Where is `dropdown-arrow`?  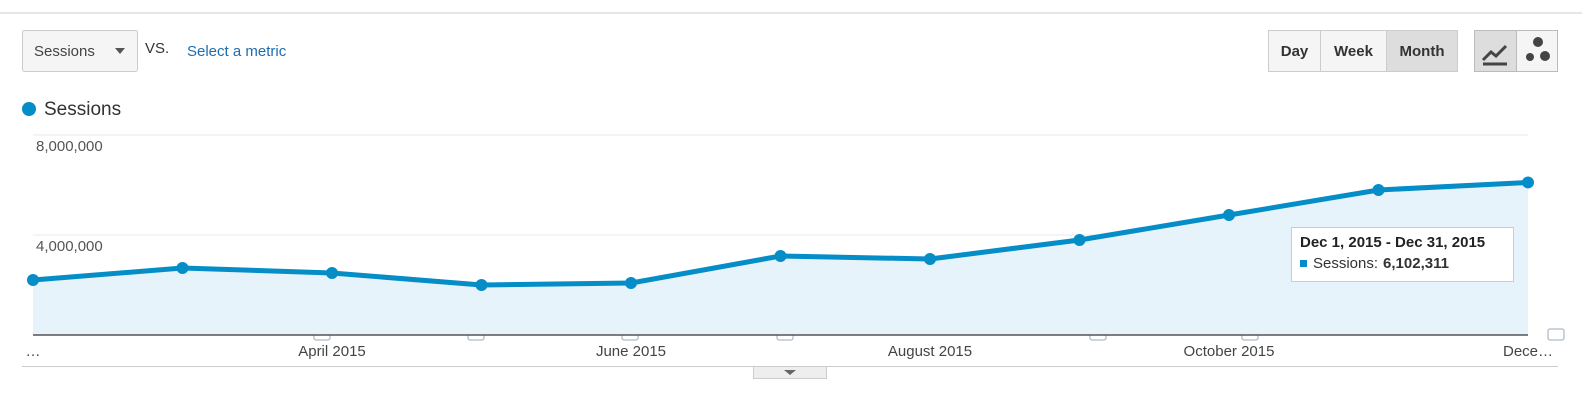 dropdown-arrow is located at coordinates (120, 51).